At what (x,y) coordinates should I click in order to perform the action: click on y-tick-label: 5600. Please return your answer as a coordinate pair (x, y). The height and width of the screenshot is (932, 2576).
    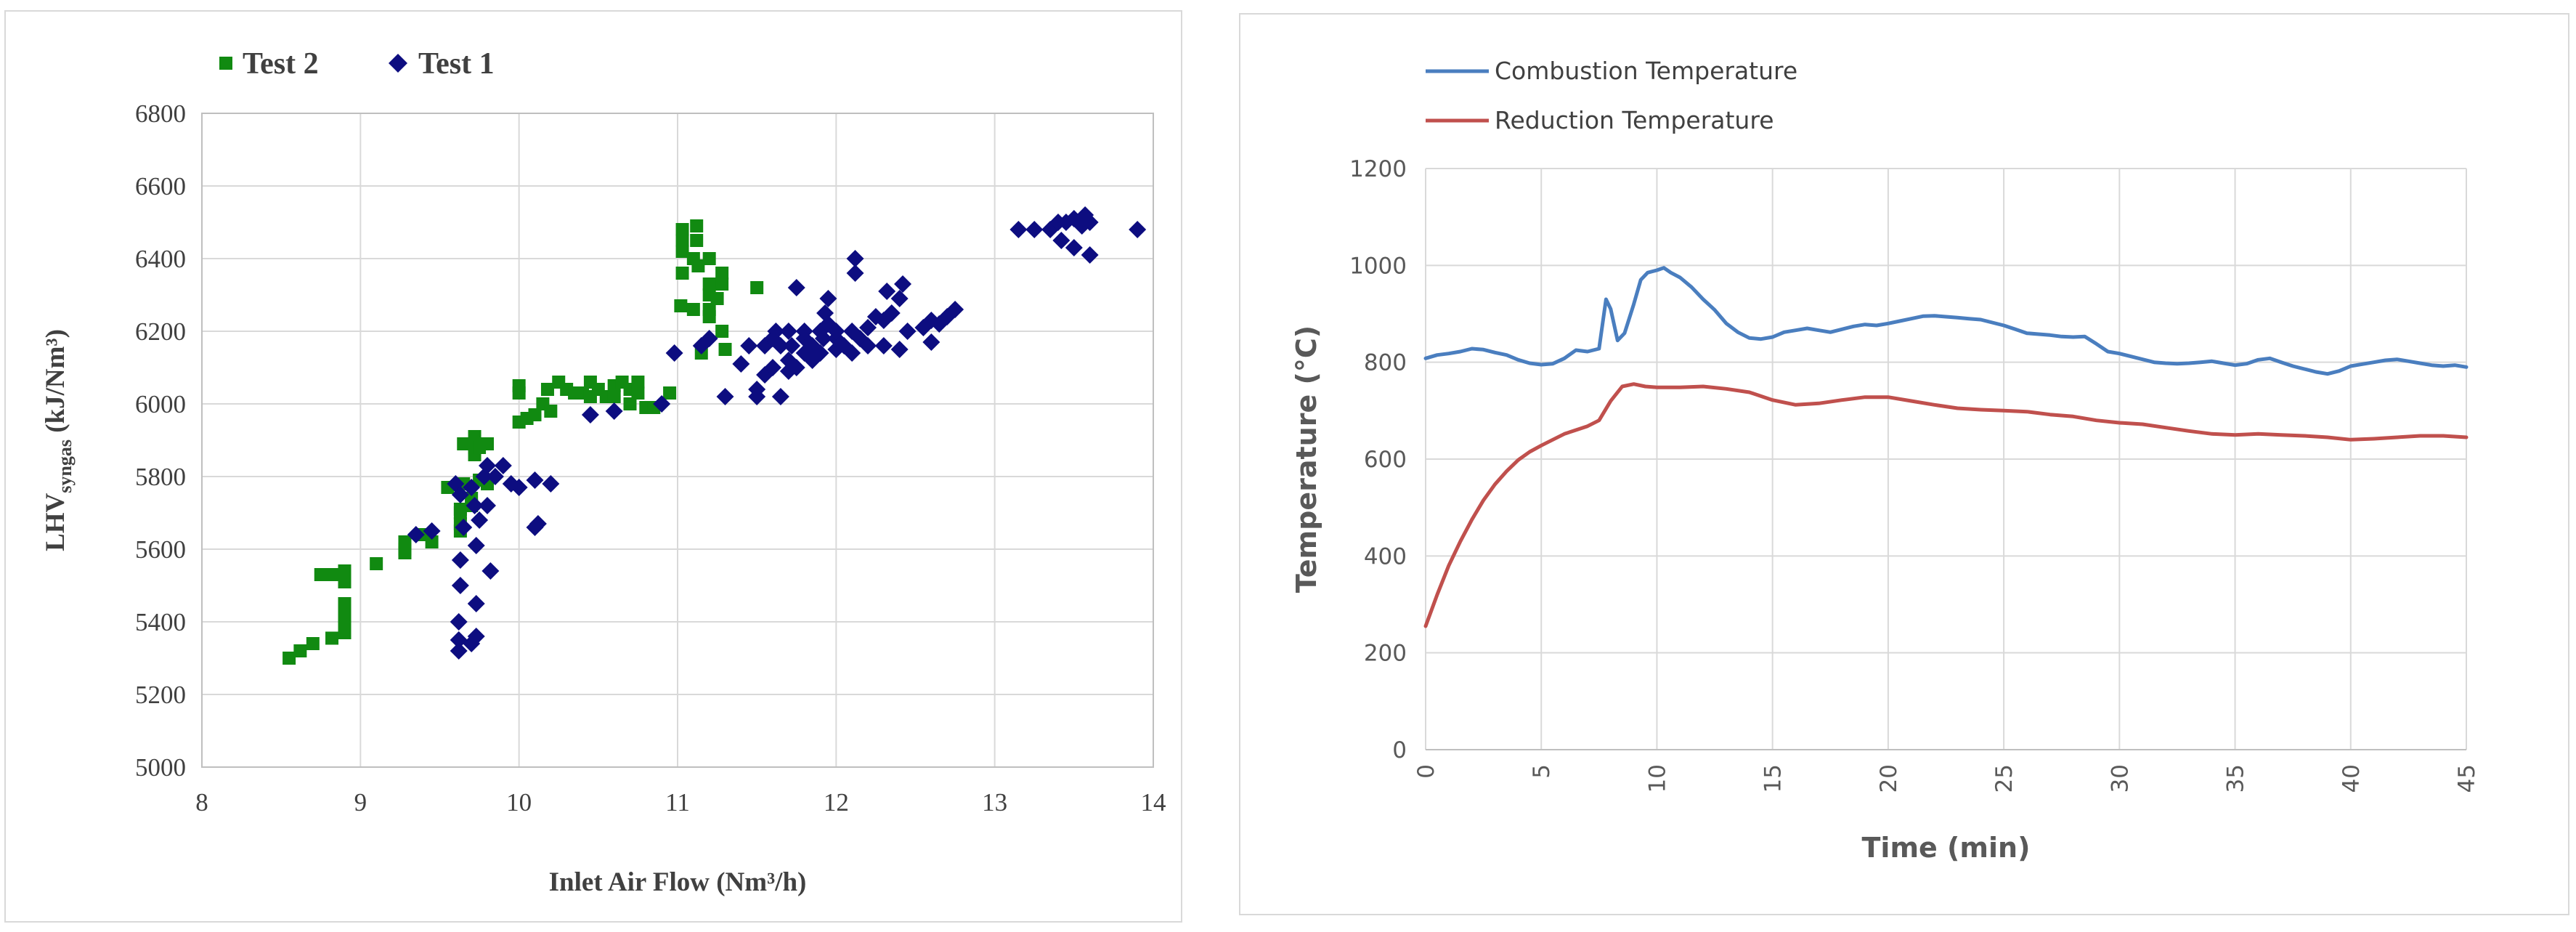
    Looking at the image, I should click on (160, 549).